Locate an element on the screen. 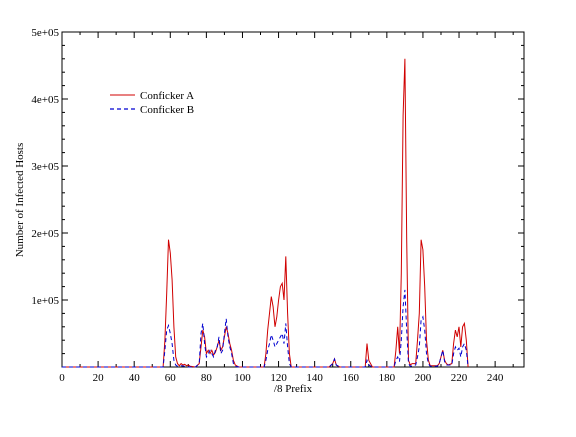 Image resolution: width=576 pixels, height=437 pixels. legend-label-conficker-a: Conficker A is located at coordinates (167, 96).